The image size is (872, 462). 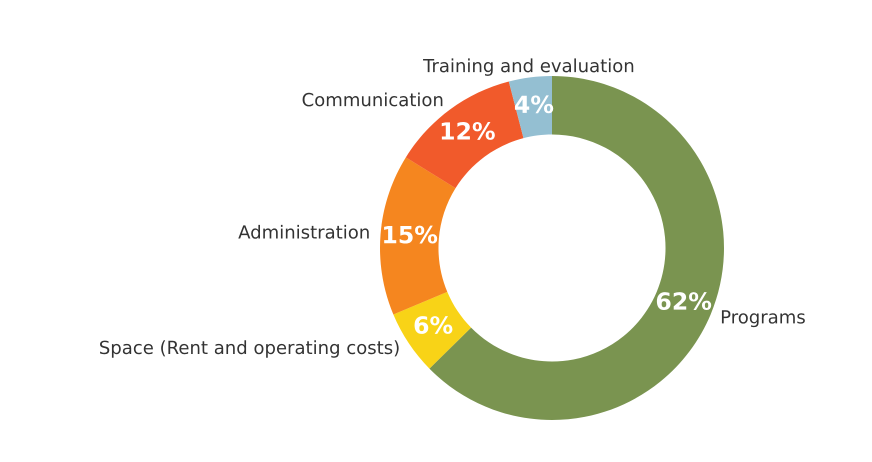 I want to click on slice-label: Programs, so click(x=763, y=319).